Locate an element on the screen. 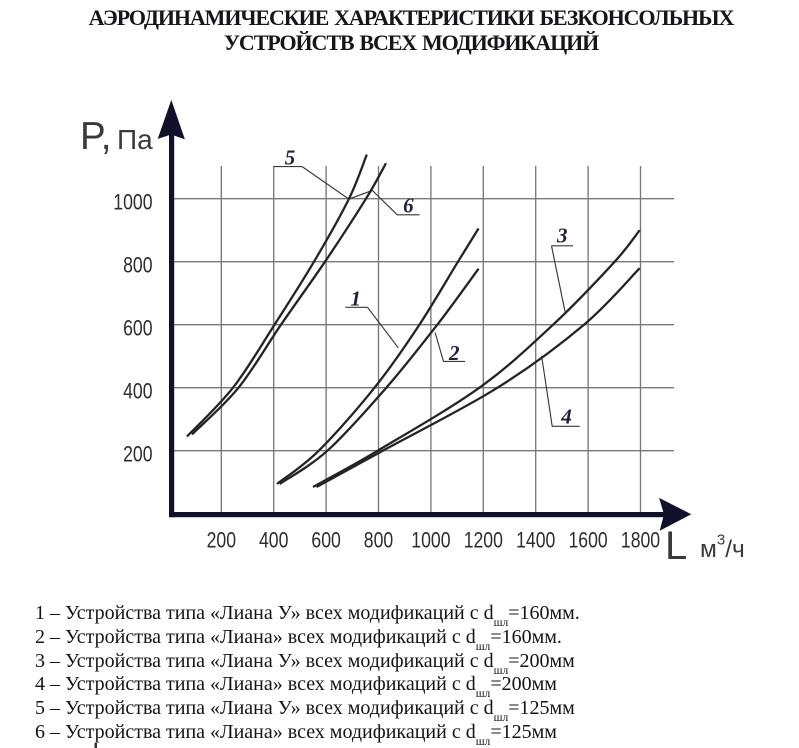 The width and height of the screenshot is (799, 748). svg-text: 1 is located at coordinates (356, 298).